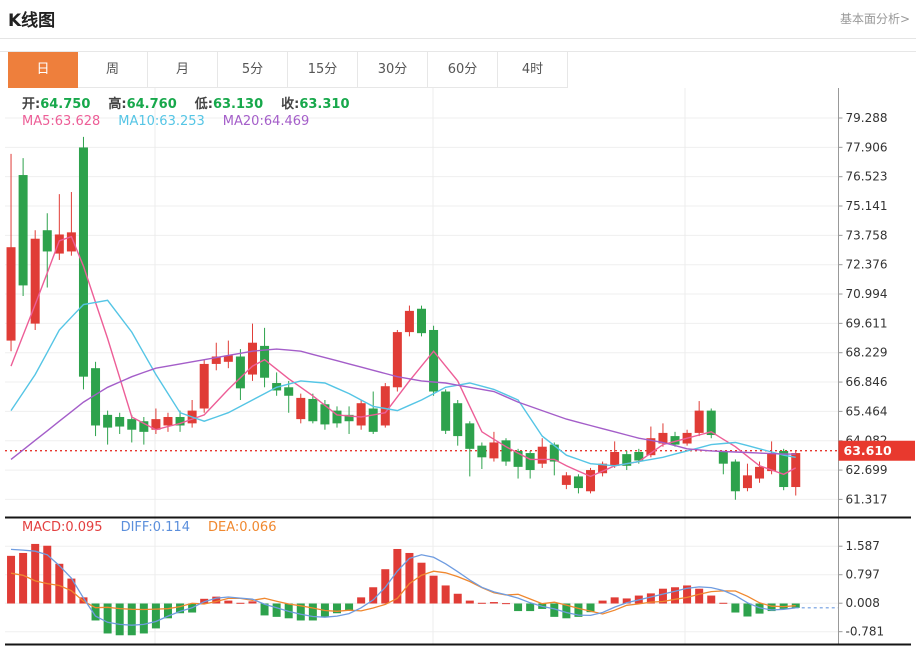 The width and height of the screenshot is (916, 647). I want to click on fundamental-analysis-link: 基本面分析>, so click(874, 19).